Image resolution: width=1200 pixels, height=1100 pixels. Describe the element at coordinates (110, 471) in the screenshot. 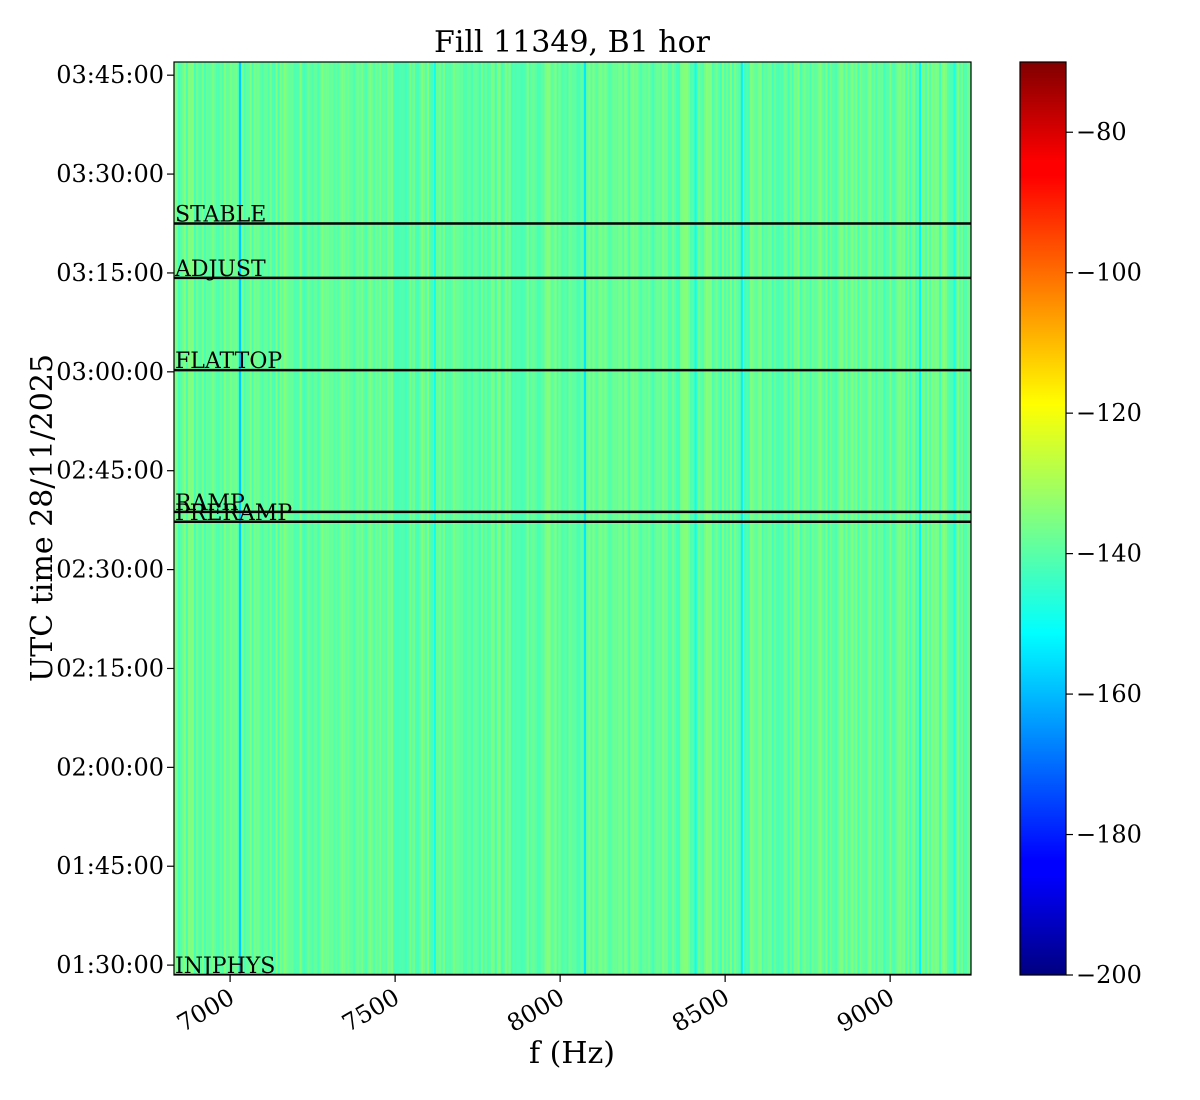

I see `y-tick-label: 02:45:00` at that location.